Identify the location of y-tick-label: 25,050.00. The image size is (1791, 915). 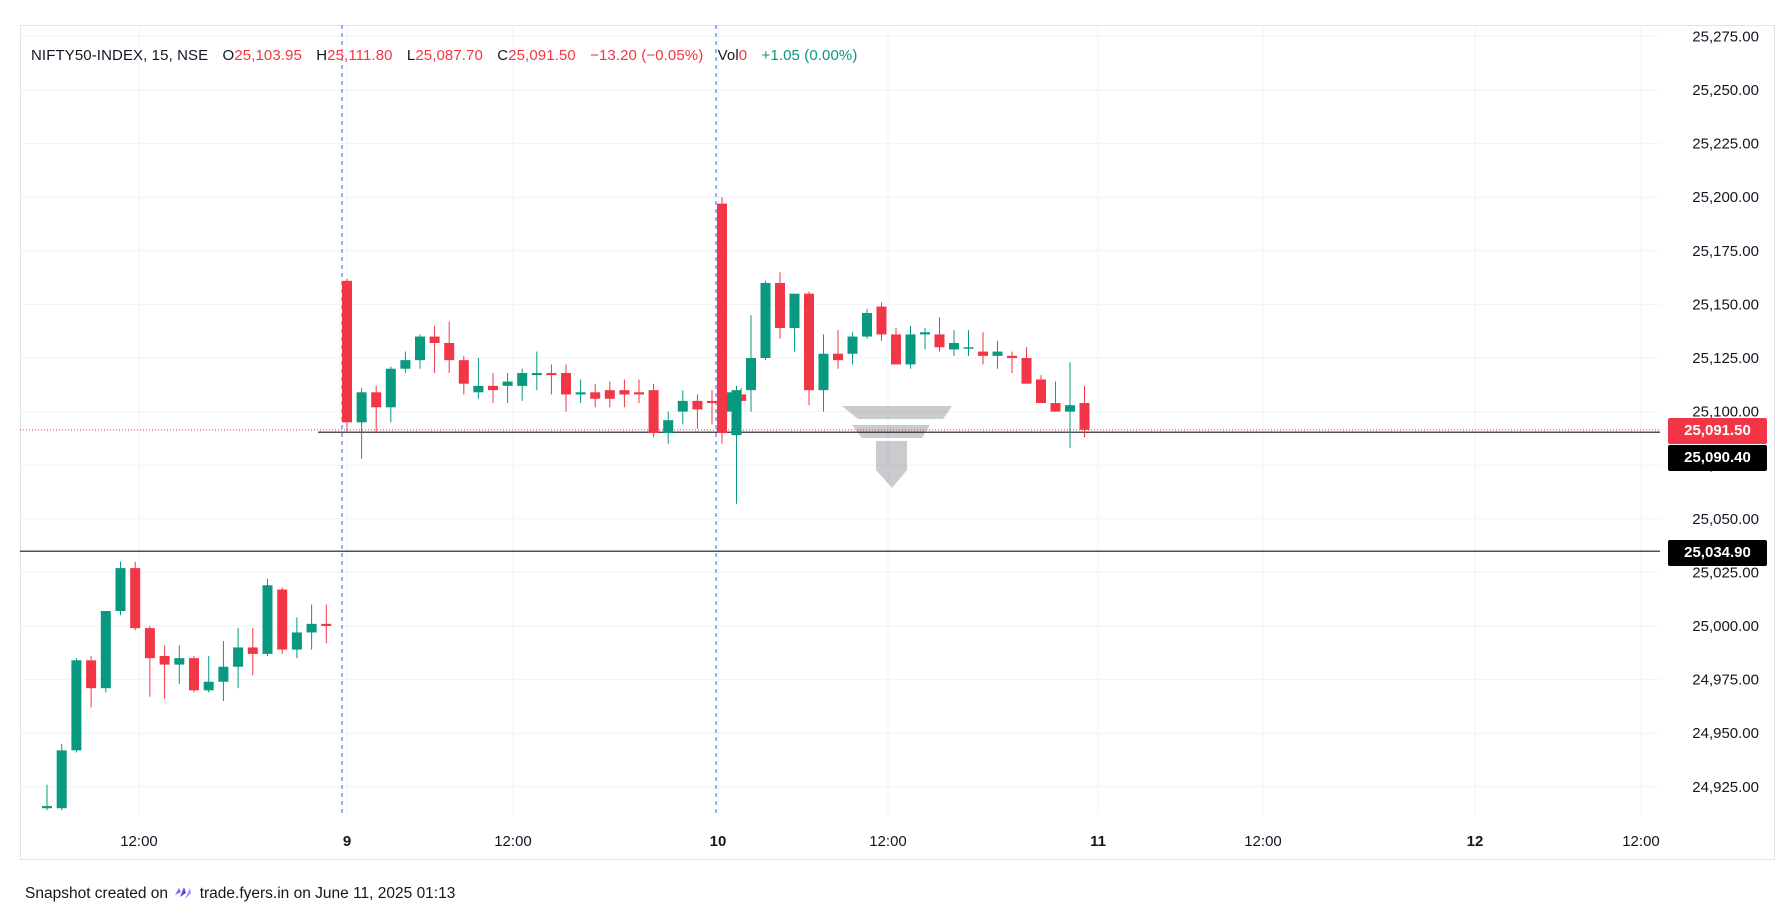
(1725, 519).